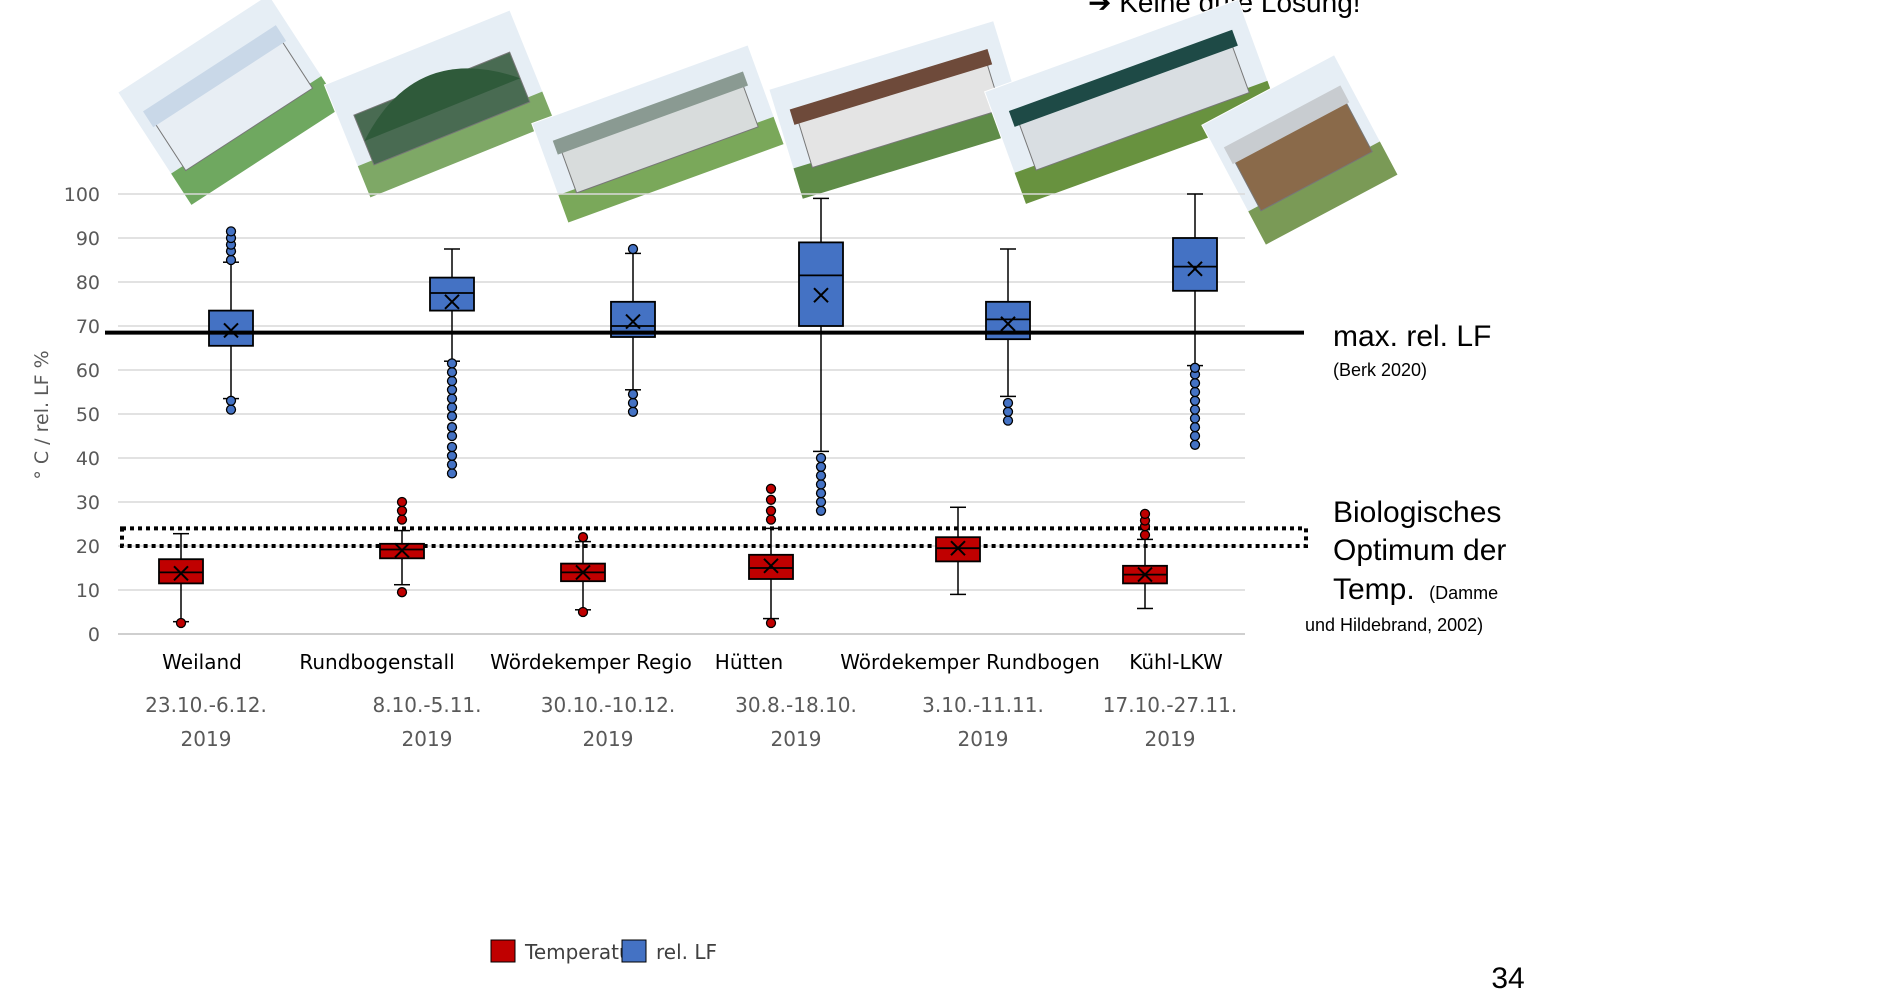 Image resolution: width=1885 pixels, height=1001 pixels. I want to click on y-tick-40: 40, so click(88, 459).